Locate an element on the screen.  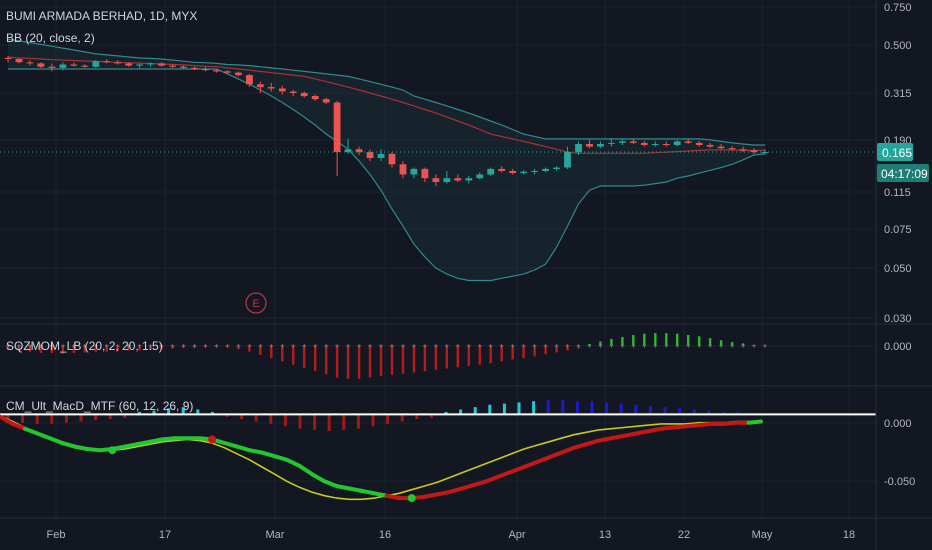
earnings-marker: E is located at coordinates (256, 303).